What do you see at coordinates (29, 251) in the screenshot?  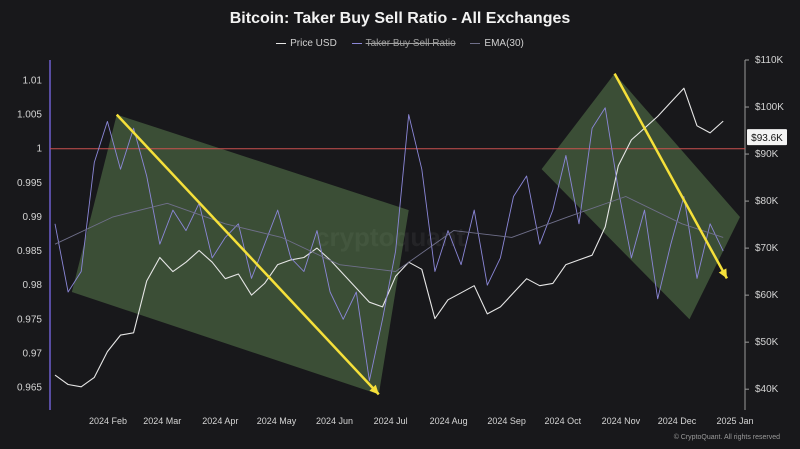 I see `y-left-tick-5: 0.985` at bounding box center [29, 251].